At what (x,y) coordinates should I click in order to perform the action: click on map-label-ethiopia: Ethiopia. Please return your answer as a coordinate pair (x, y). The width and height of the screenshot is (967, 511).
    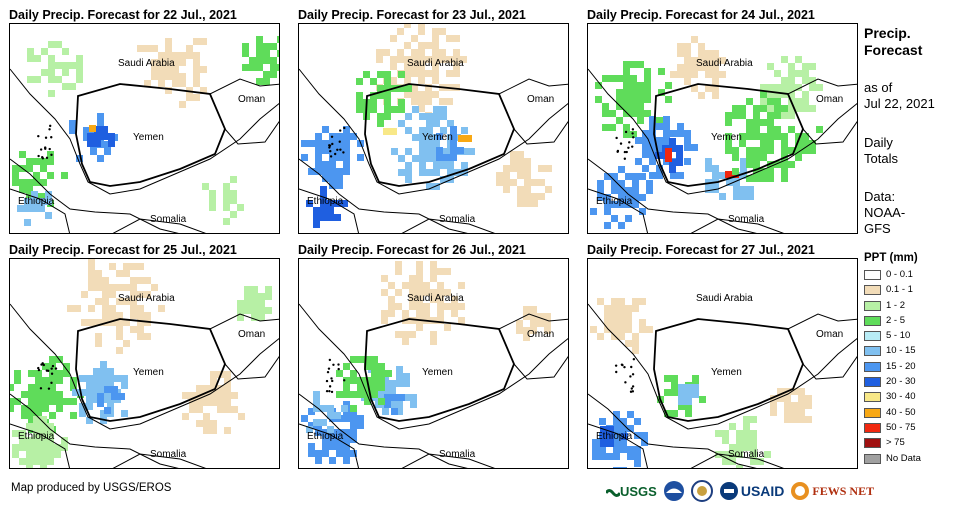
    Looking at the image, I should click on (614, 436).